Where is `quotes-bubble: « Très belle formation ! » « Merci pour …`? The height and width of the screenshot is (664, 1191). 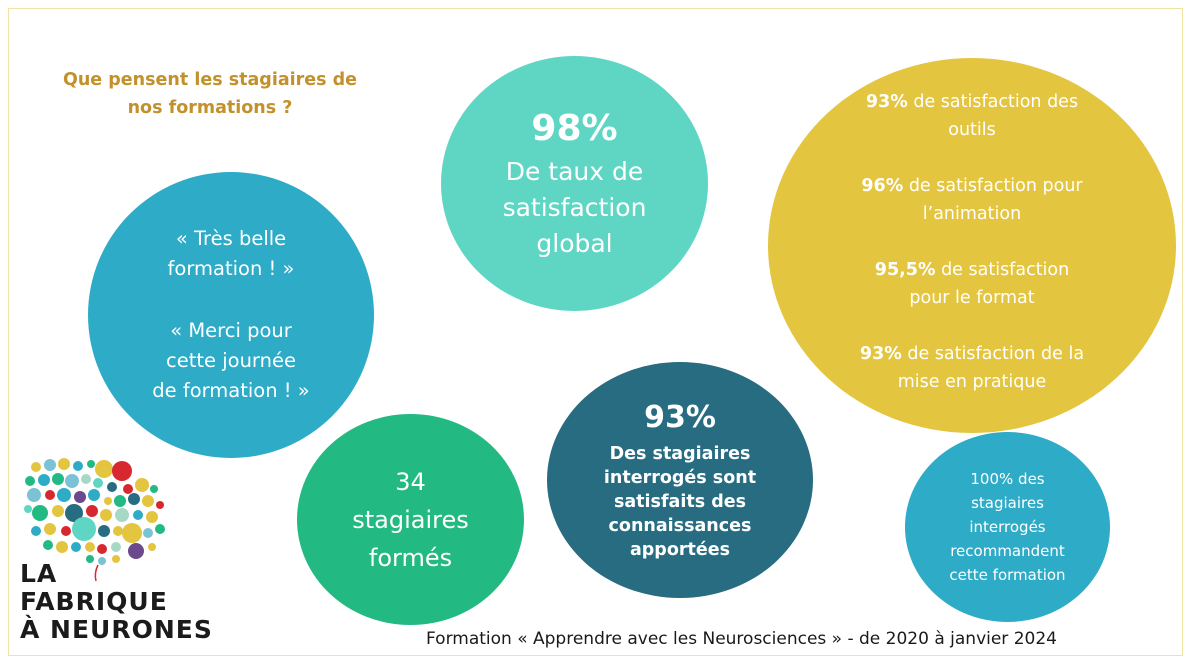
quotes-bubble: « Très belle formation ! » « Merci pour … is located at coordinates (231, 315).